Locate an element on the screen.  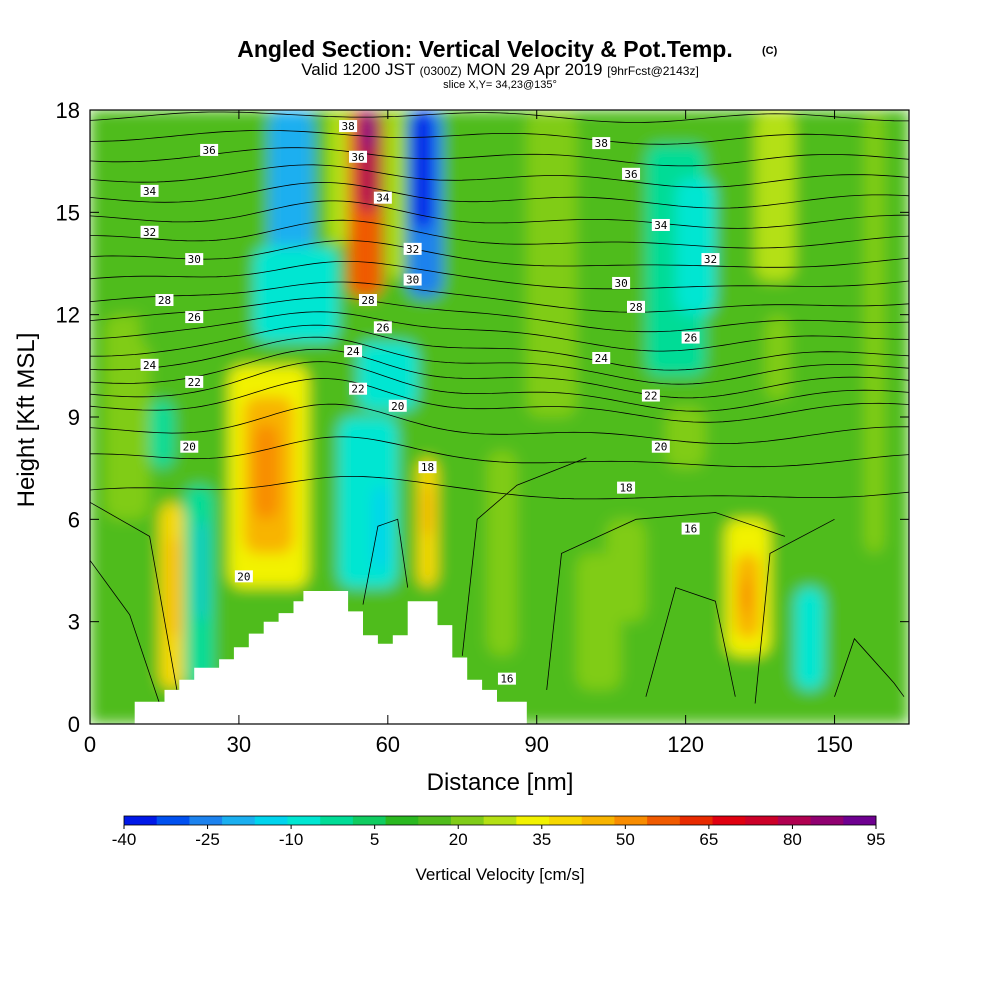
contour-label: 20 is located at coordinates (243, 576).